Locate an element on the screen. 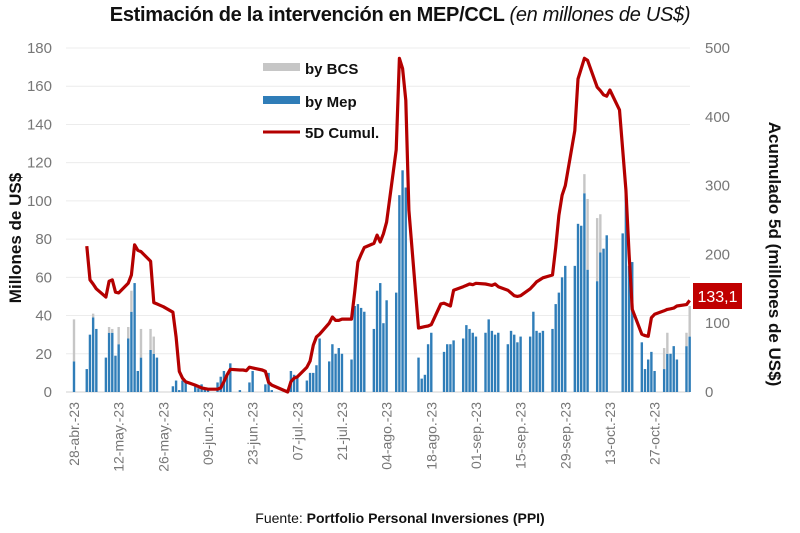  x-tick-label: 18-ago.-23 is located at coordinates (431, 436).